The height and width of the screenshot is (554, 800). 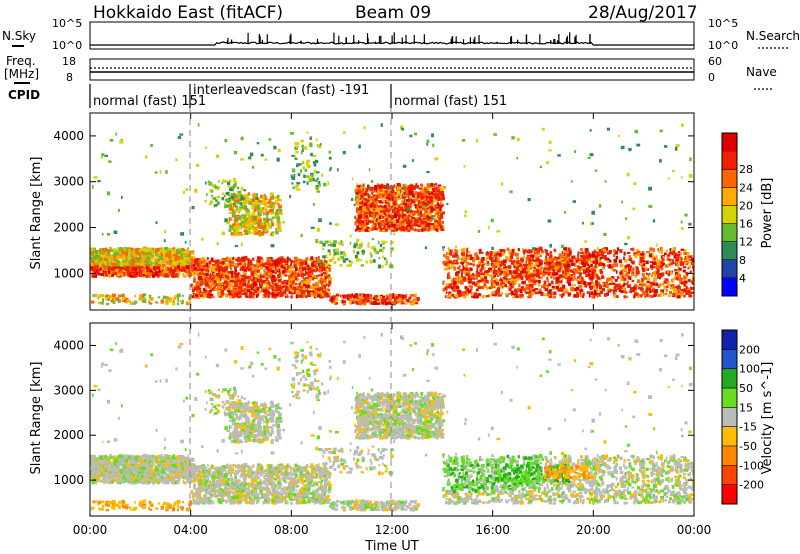 I want to click on noise-tick-right-bottom: 10^0, so click(x=723, y=45).